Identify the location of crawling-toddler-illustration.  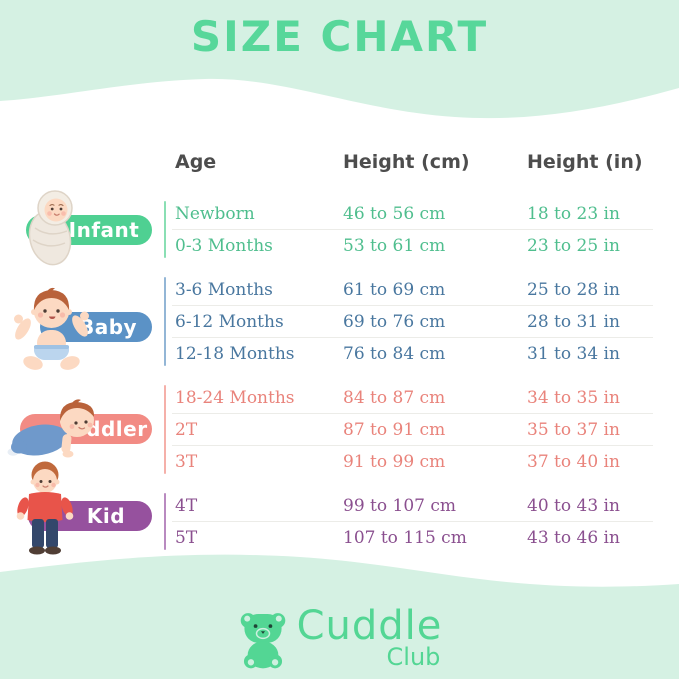
(58, 427).